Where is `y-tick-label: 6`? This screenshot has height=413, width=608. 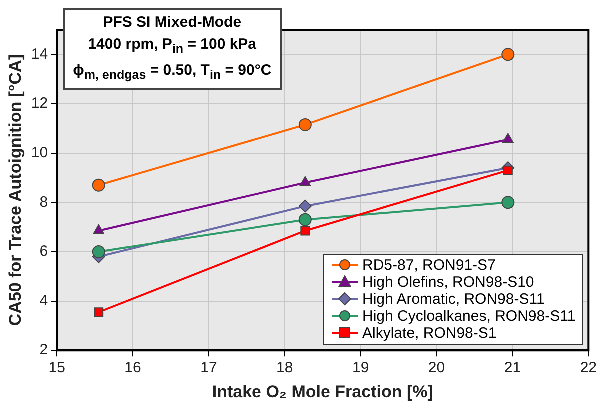 y-tick-label: 6 is located at coordinates (44, 251).